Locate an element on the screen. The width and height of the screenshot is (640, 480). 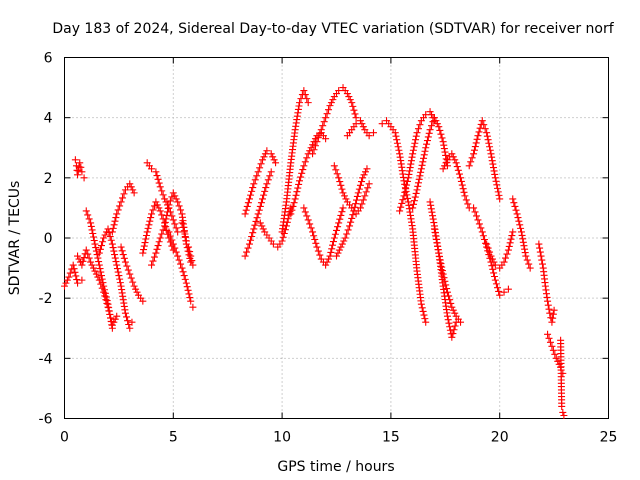
data-point-sv-k is located at coordinates (178, 256).